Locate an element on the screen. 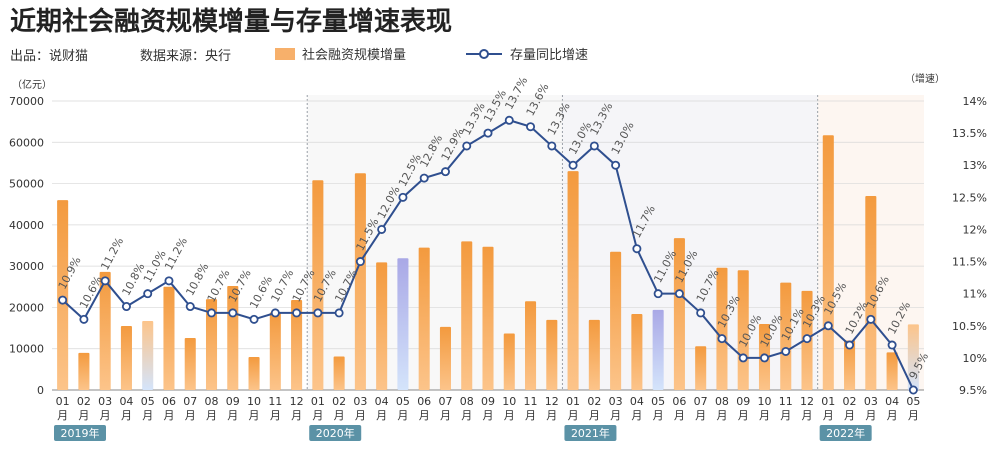 The width and height of the screenshot is (1000, 450). line-data-label: 11.2% is located at coordinates (112, 253).